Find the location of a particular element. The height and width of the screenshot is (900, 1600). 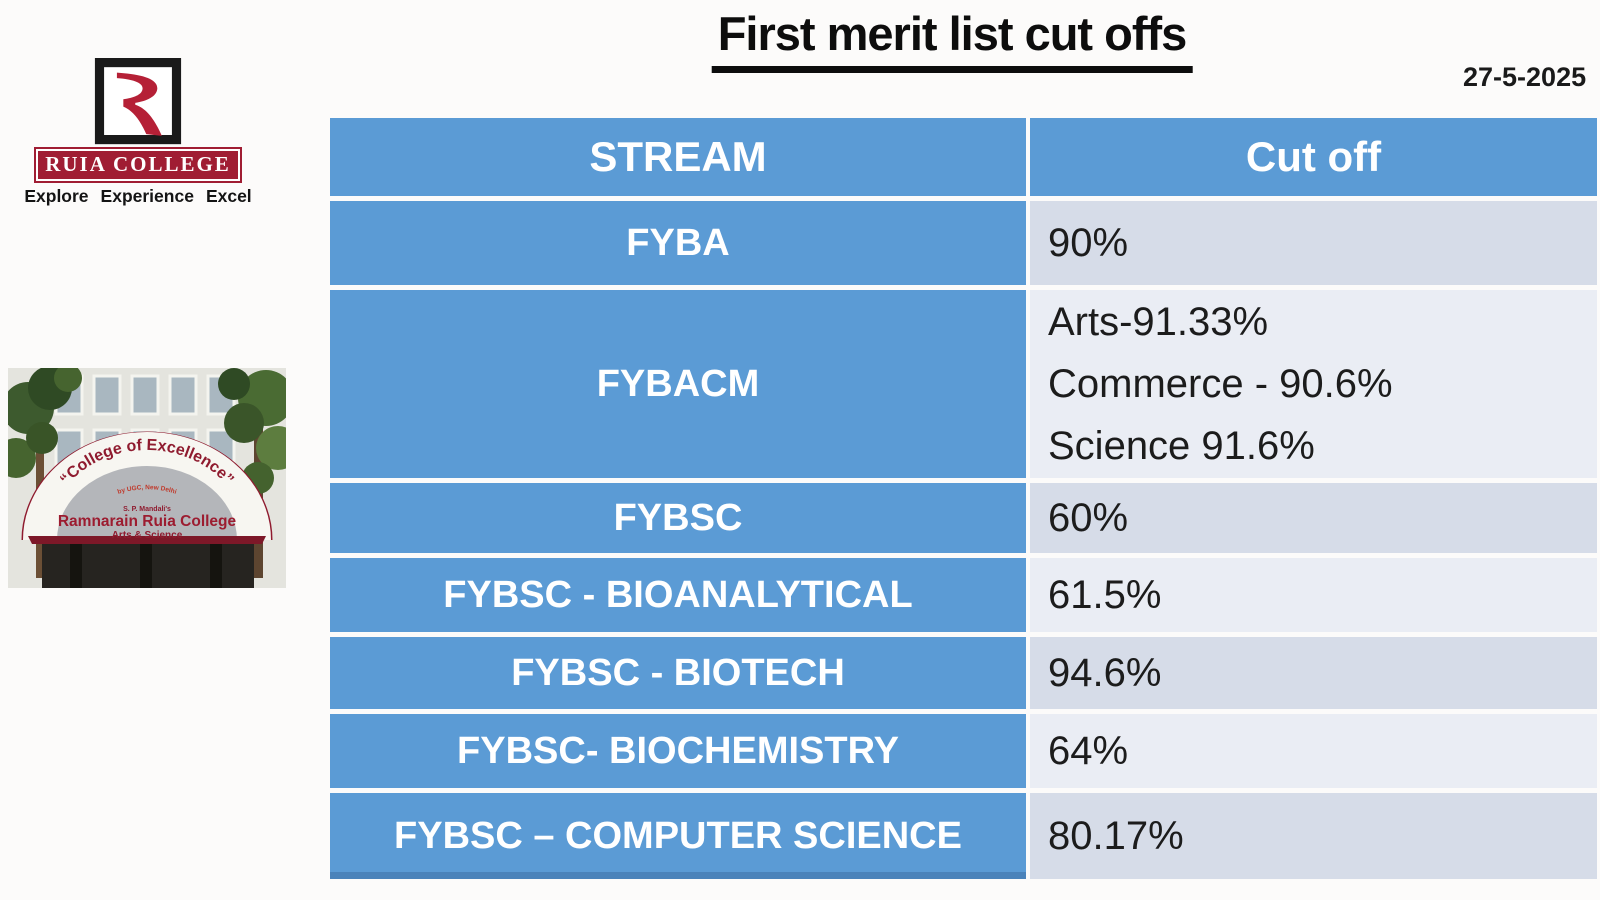

table-row: FYBSC - BIOTECH 94.6% is located at coordinates (963, 673).